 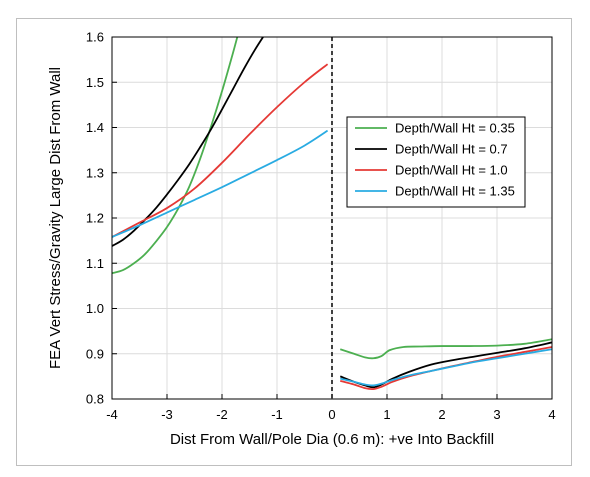 I want to click on x-tick-label: 0, so click(x=331, y=414).